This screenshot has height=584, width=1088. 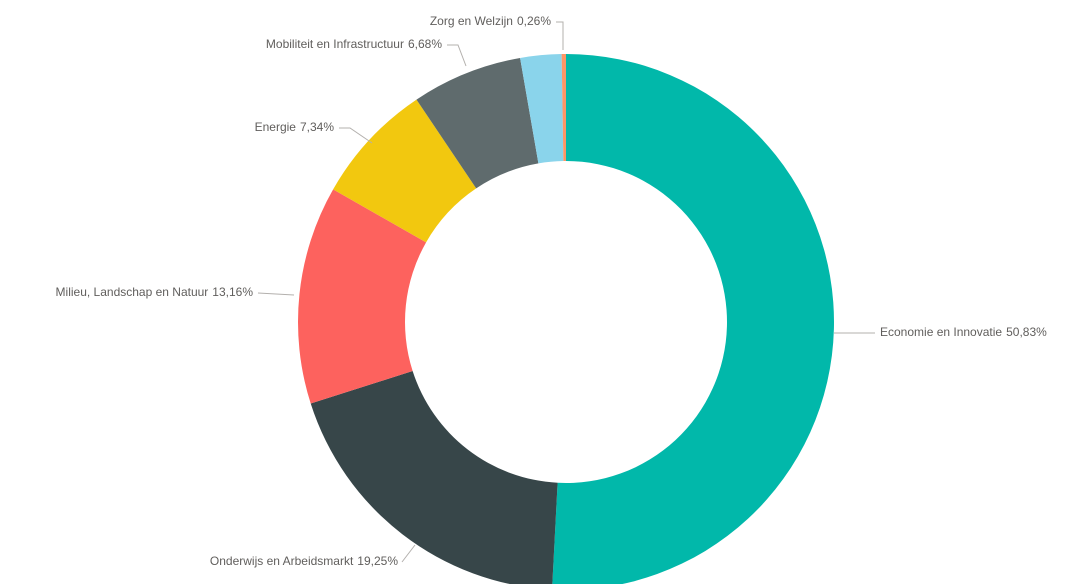 I want to click on category-label: Onderwijs en Arbeidsmarkt, so click(x=282, y=561).